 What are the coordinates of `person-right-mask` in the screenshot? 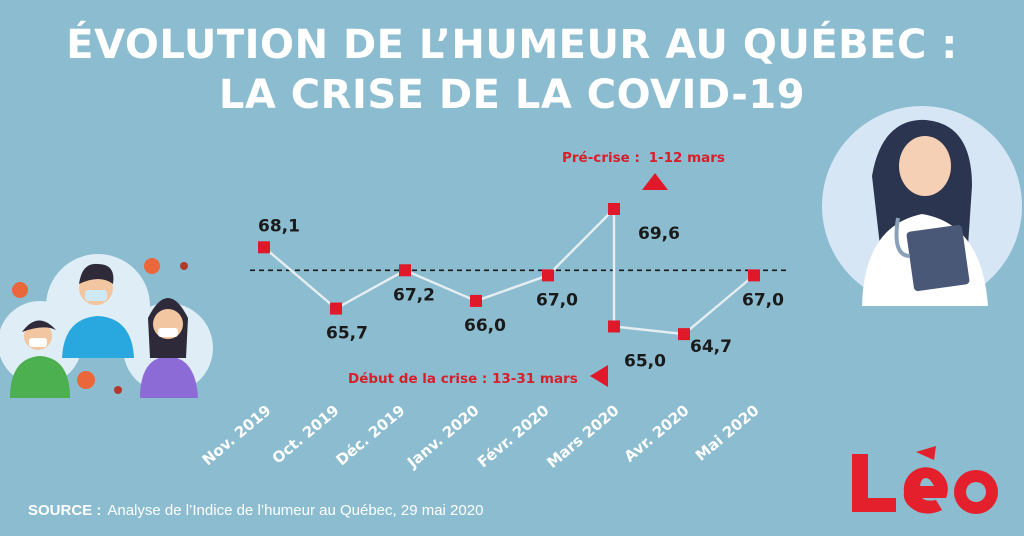 It's located at (168, 332).